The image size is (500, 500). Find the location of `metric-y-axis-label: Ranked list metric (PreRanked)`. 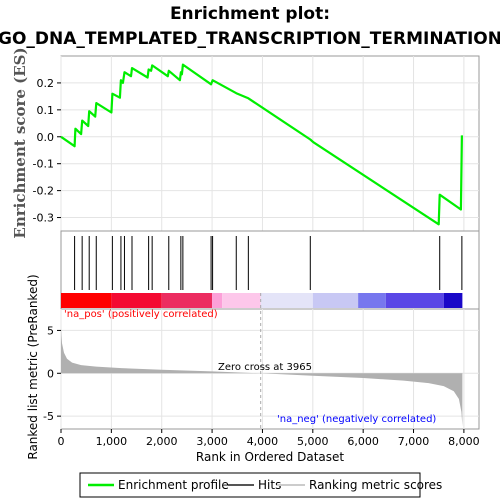

metric-y-axis-label: Ranked list metric (PreRanked) is located at coordinates (33, 366).